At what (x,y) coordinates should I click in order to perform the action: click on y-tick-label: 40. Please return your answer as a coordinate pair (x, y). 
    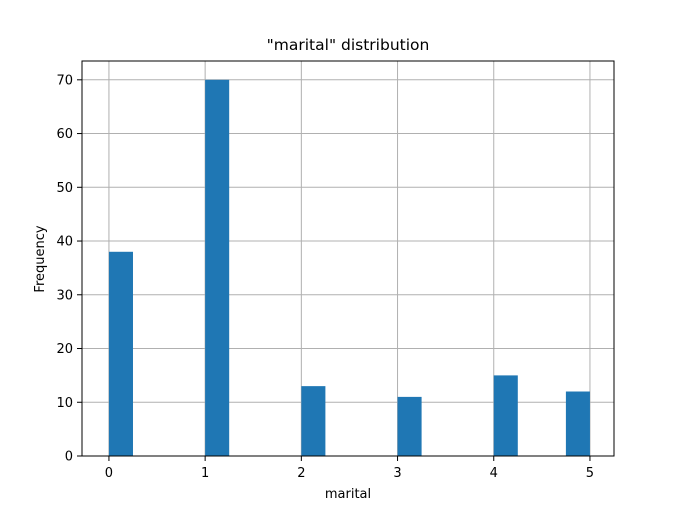
    Looking at the image, I should click on (64, 242).